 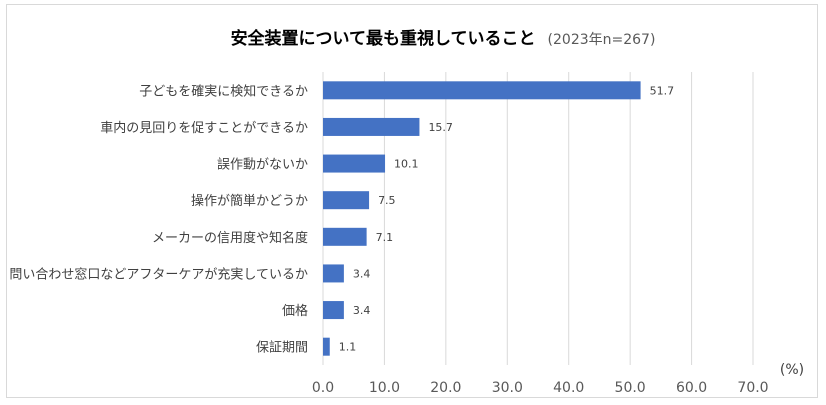 What do you see at coordinates (385, 237) in the screenshot?
I see `value-label: 7.1` at bounding box center [385, 237].